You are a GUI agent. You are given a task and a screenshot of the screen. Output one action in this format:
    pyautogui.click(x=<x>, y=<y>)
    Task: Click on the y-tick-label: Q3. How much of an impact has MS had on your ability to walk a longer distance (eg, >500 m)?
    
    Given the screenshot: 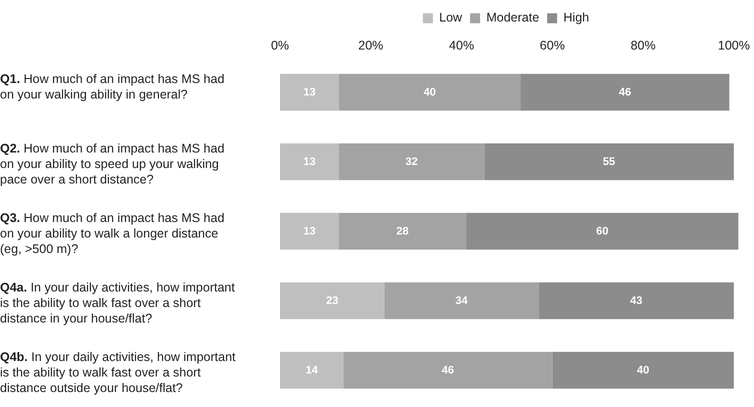 What is the action you would take?
    pyautogui.click(x=112, y=233)
    